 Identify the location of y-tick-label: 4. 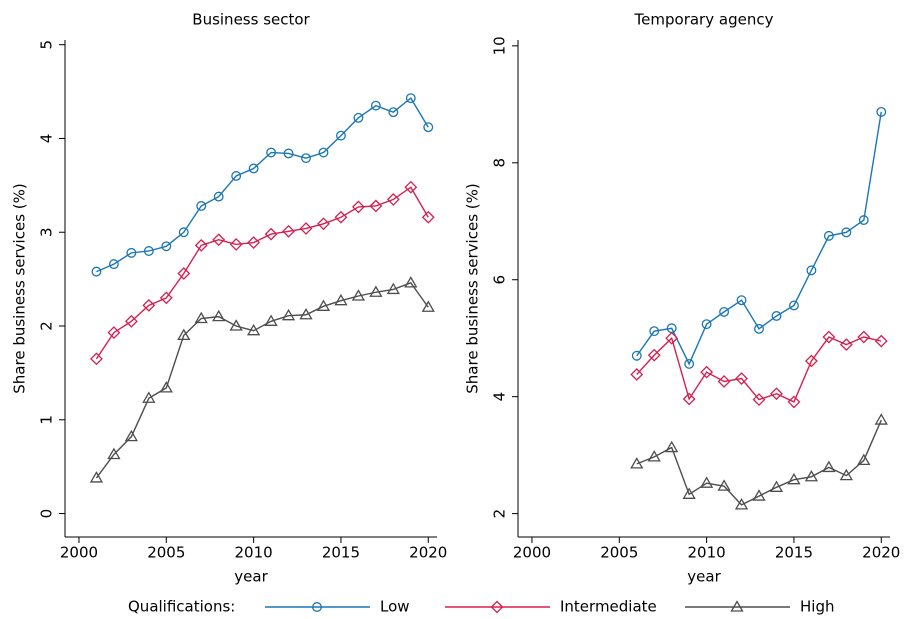
(47, 139).